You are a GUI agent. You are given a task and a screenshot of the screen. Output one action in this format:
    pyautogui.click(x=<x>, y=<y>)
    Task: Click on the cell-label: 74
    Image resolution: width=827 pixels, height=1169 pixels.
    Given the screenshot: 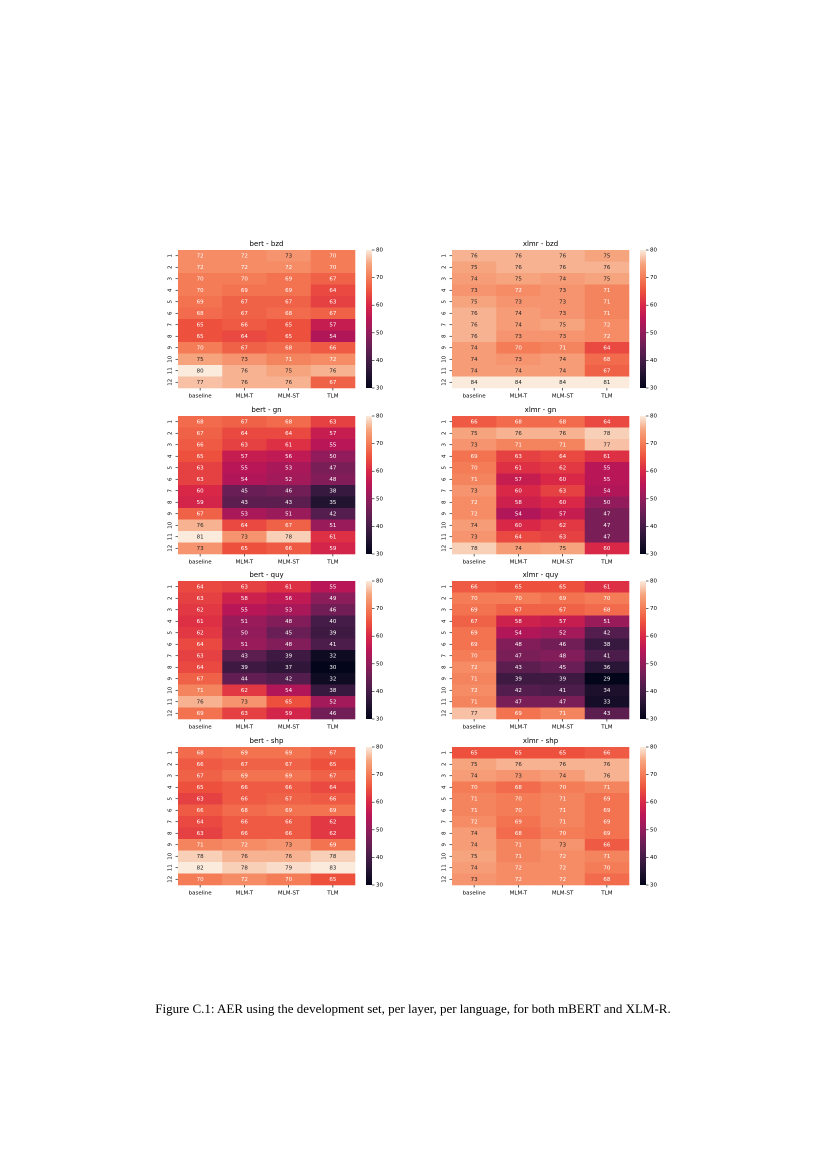 What is the action you would take?
    pyautogui.click(x=474, y=845)
    